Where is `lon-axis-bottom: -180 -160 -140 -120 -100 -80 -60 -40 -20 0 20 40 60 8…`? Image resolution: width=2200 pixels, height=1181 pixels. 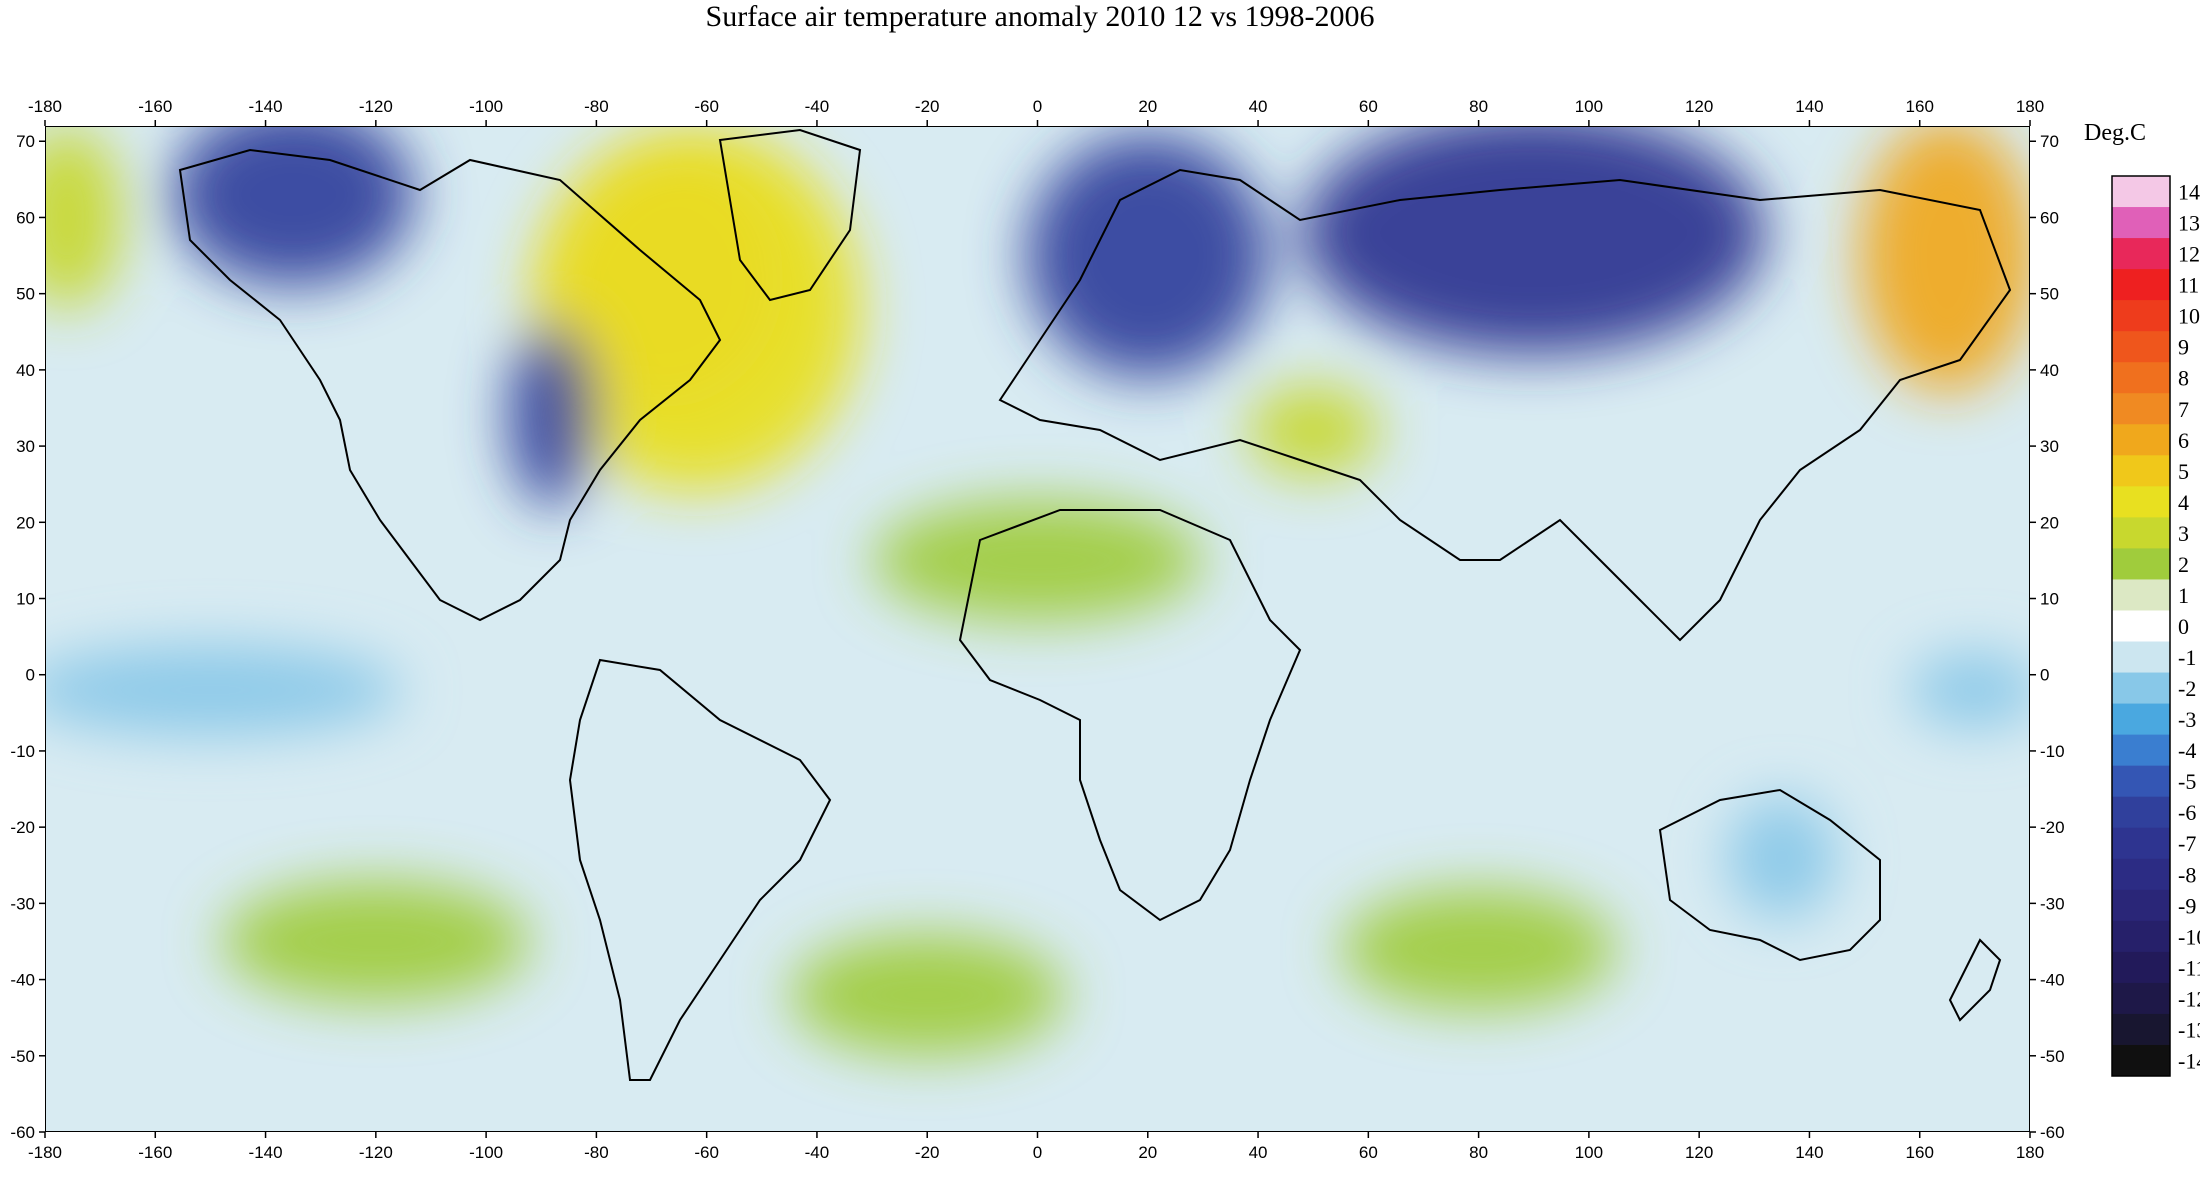 lon-axis-bottom: -180 -160 -140 -120 -100 -80 -60 -40 -20 0 20 40 60 8… is located at coordinates (1036, 1147).